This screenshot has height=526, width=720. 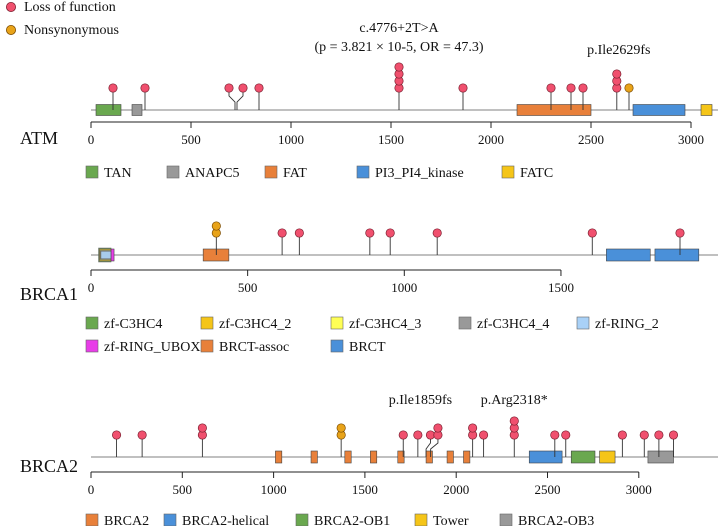 What do you see at coordinates (183, 489) in the screenshot?
I see `x-tick-label-brca2: 500` at bounding box center [183, 489].